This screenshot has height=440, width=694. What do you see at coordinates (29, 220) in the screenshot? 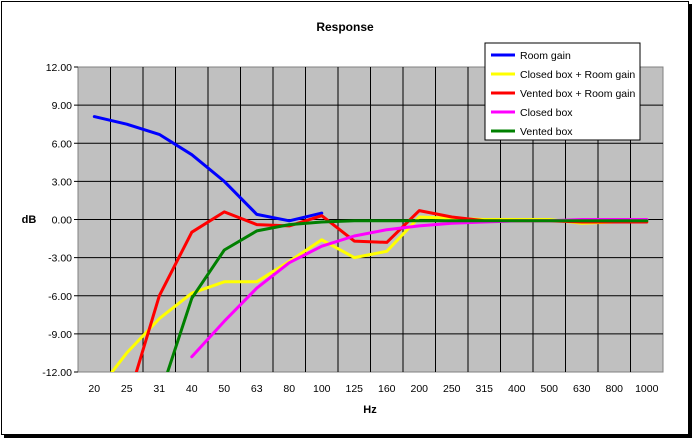
I see `y-axis-label: dB` at bounding box center [29, 220].